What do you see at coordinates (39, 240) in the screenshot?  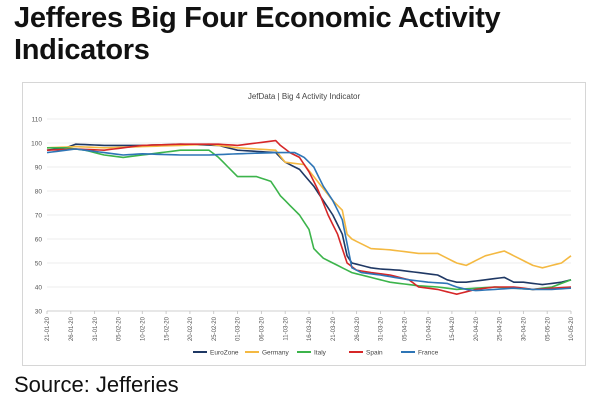 I see `y-tick-label: 60` at bounding box center [39, 240].